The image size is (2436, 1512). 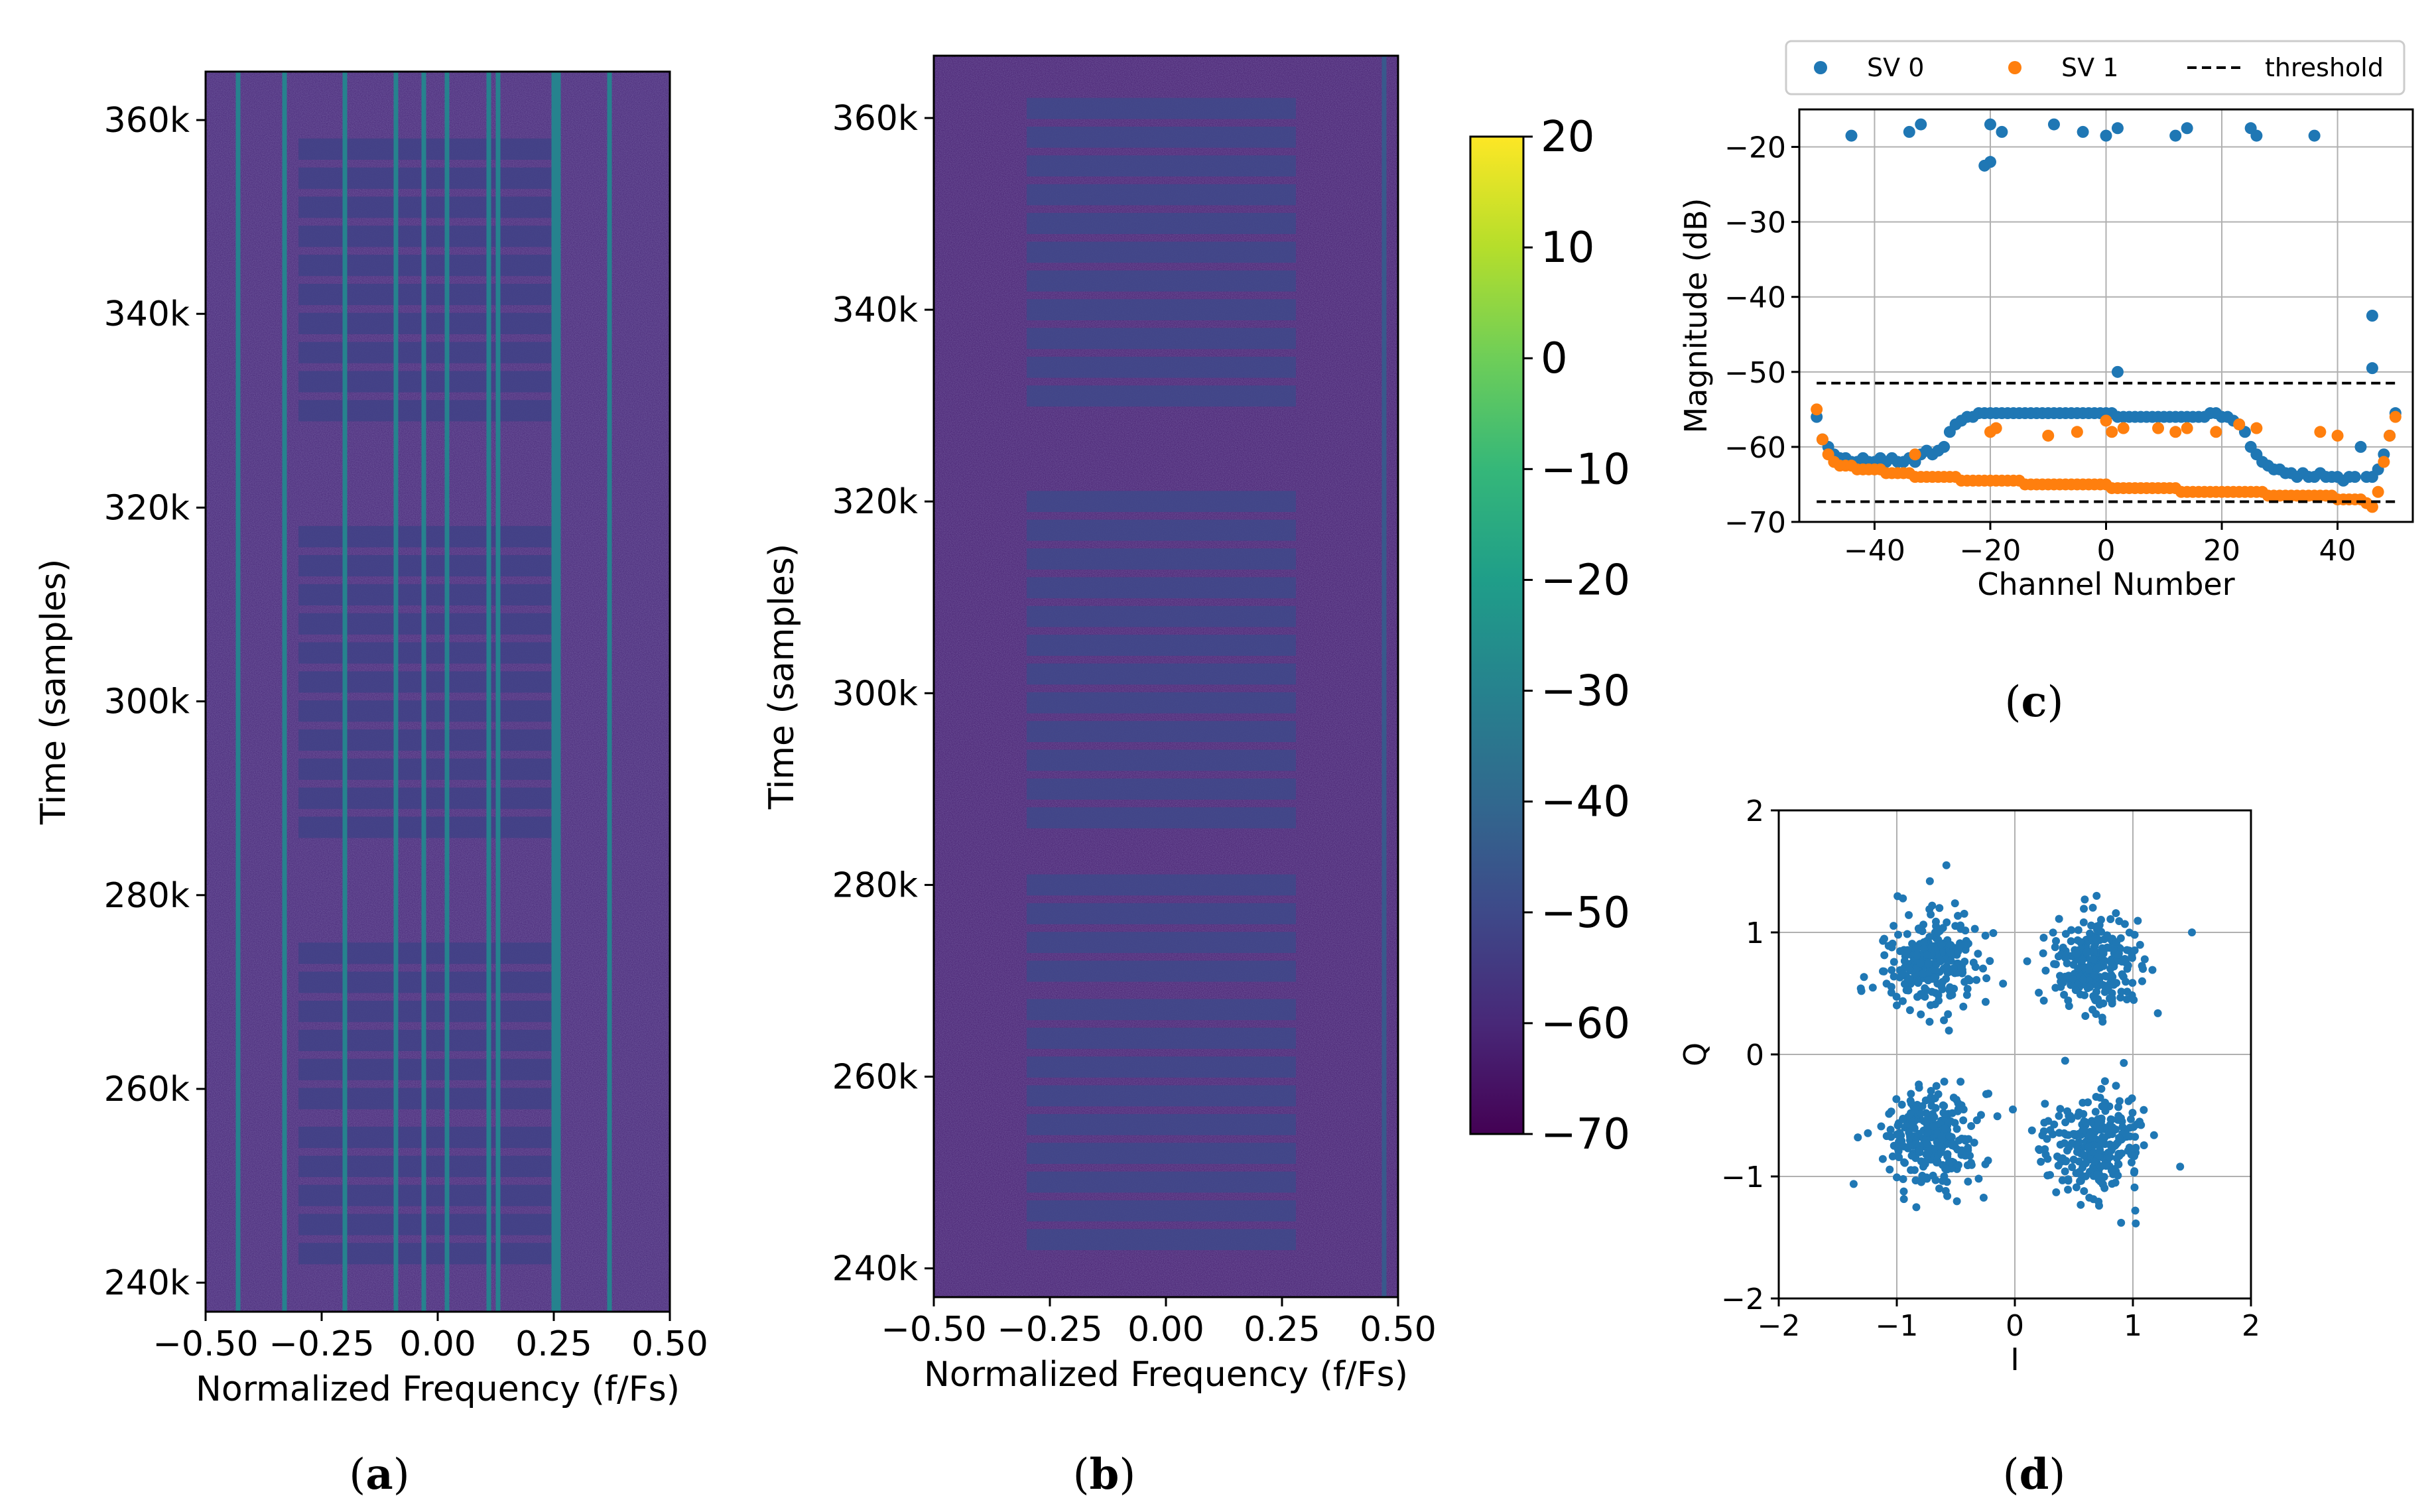 What do you see at coordinates (2324, 67) in the screenshot?
I see `legend-label-threshold: threshold` at bounding box center [2324, 67].